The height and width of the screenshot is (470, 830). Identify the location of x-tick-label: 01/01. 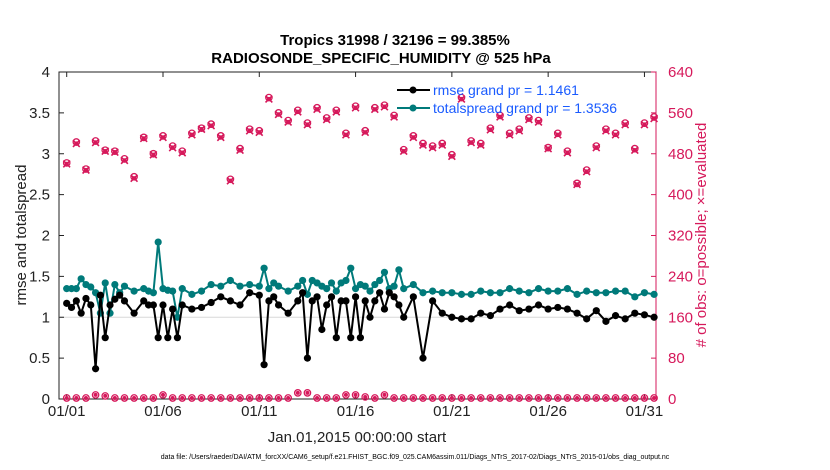
(67, 411).